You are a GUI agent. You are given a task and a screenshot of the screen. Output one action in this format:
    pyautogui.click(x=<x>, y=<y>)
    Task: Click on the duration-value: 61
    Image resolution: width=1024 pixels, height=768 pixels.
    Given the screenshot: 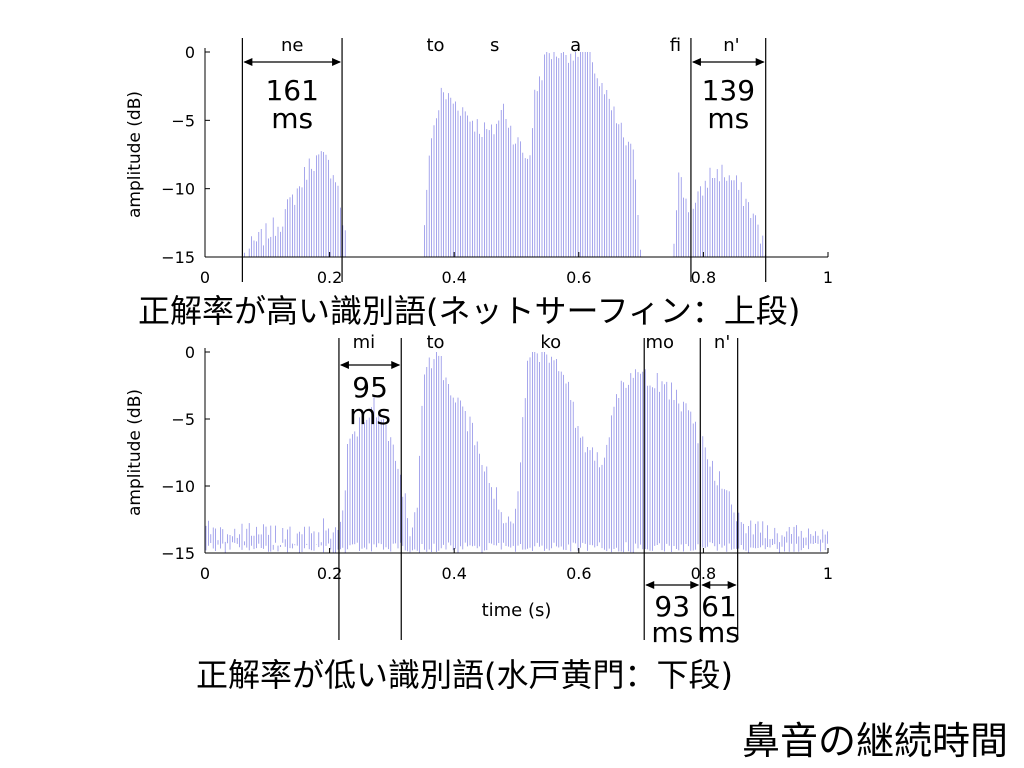 What is the action you would take?
    pyautogui.click(x=719, y=606)
    